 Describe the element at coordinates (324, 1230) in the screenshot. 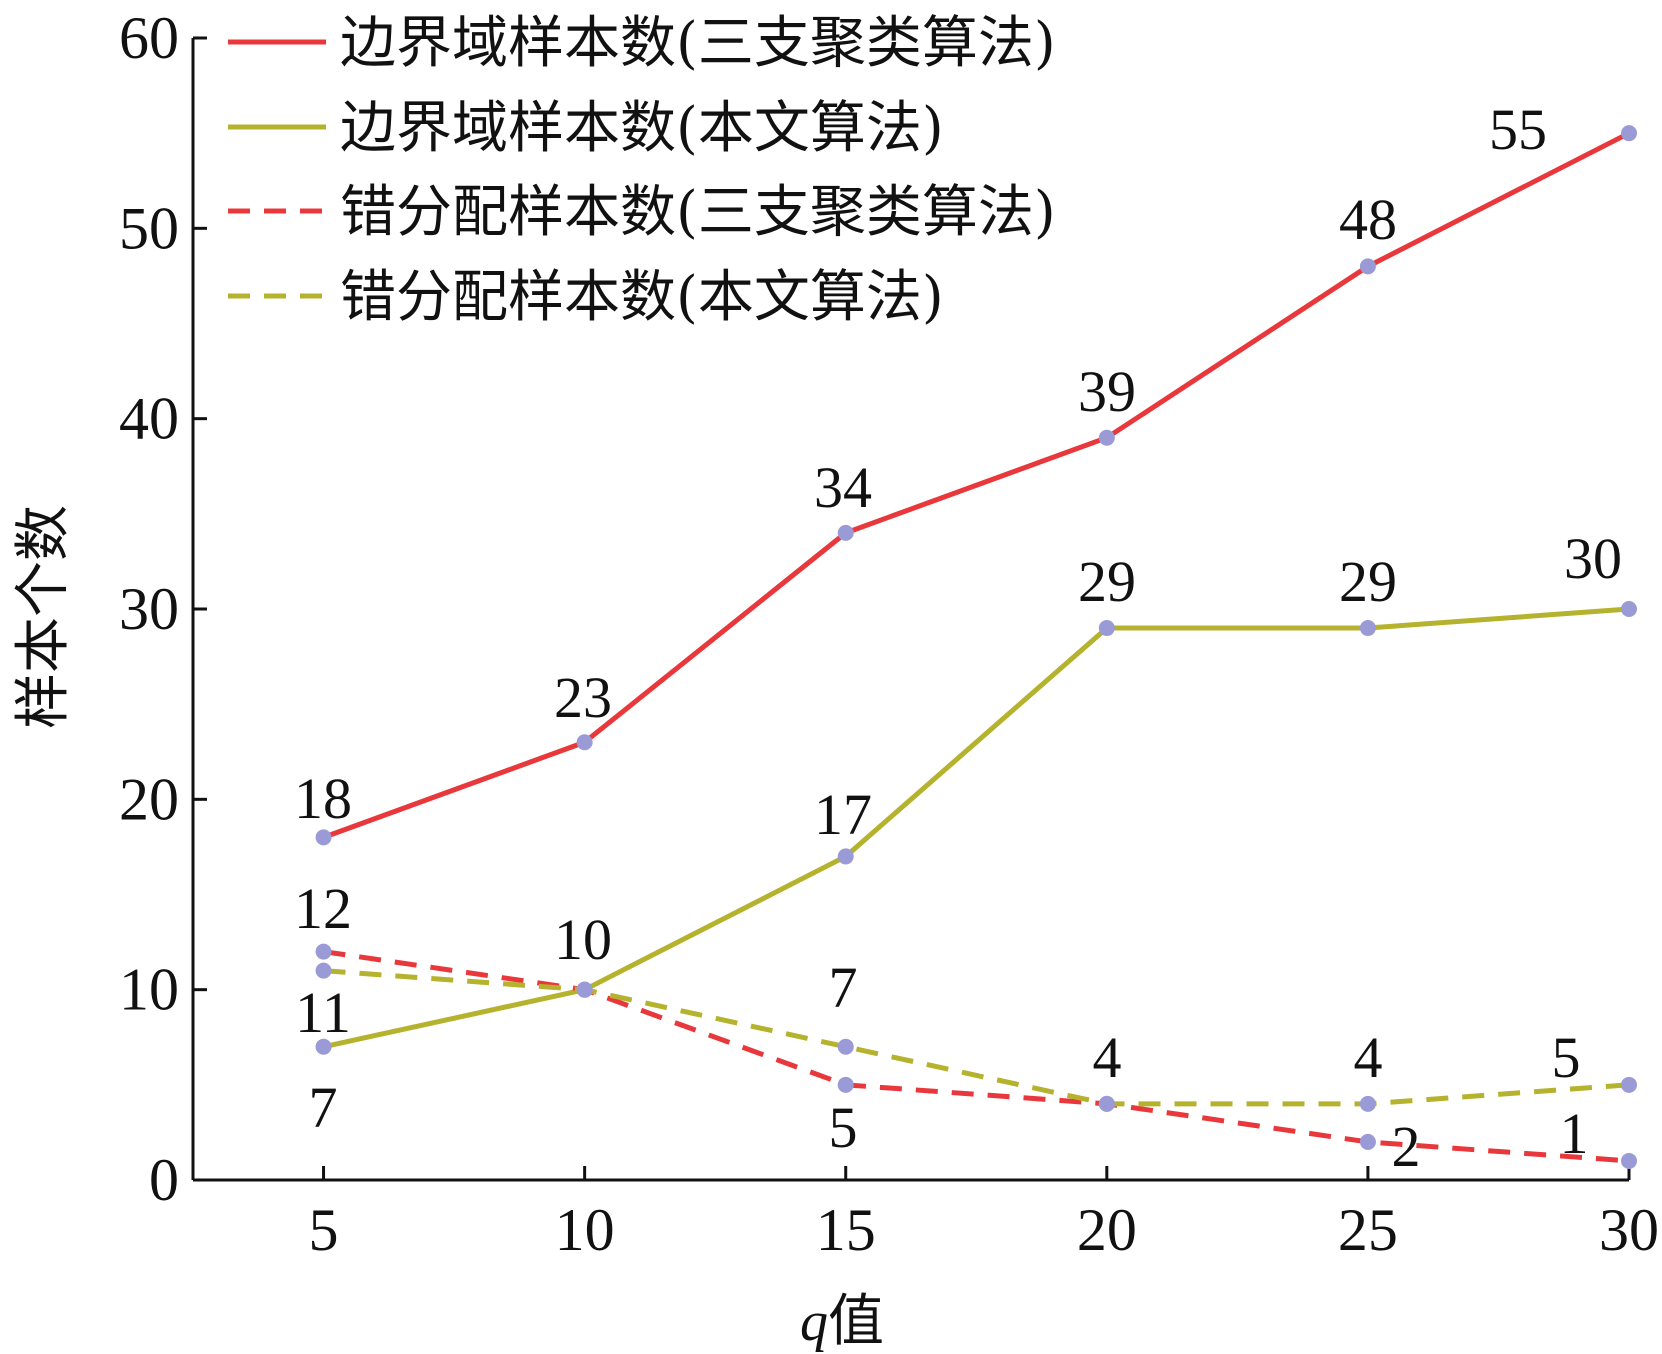

I see `x-tick-label: 5` at that location.